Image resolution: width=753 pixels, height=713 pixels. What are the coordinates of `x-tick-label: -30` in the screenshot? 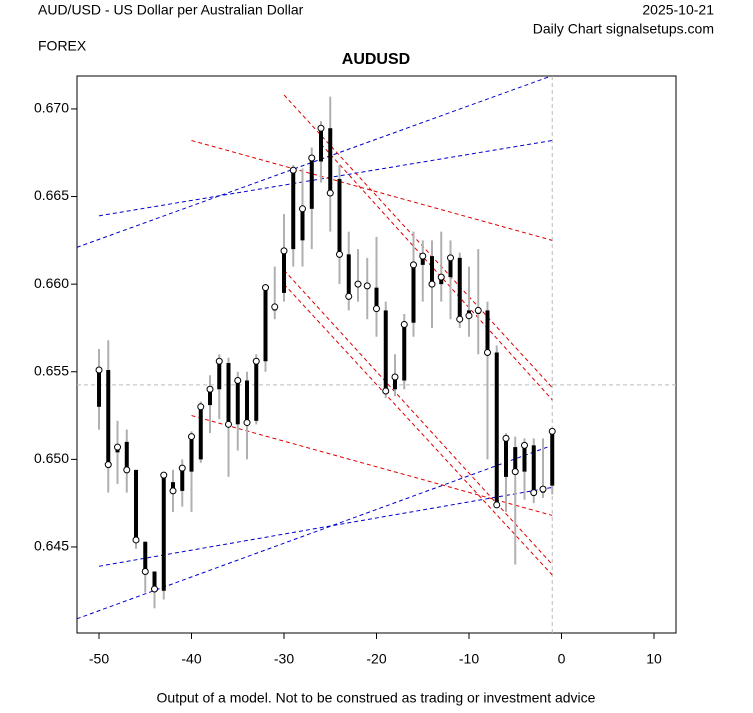 It's located at (284, 659).